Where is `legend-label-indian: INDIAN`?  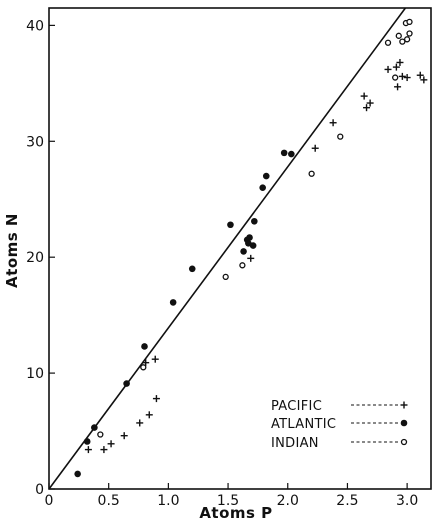
legend-label-indian: INDIAN is located at coordinates (295, 443).